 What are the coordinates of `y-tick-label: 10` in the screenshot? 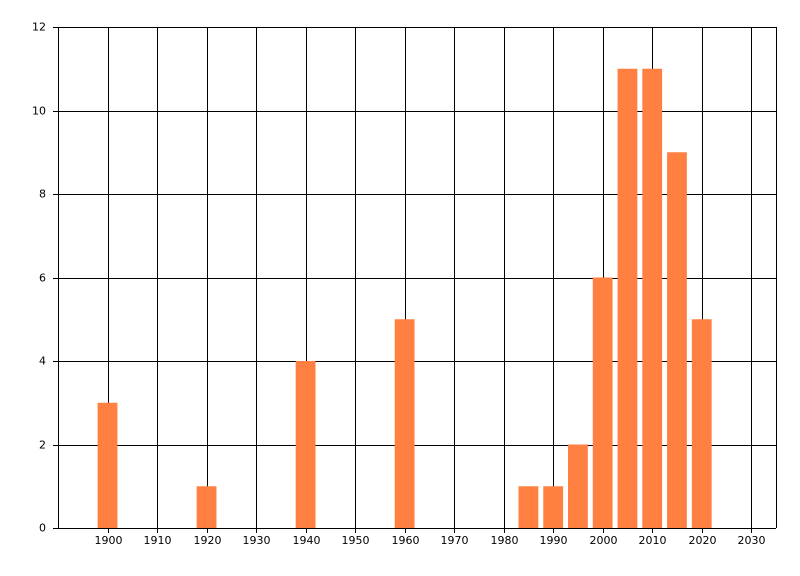 It's located at (39, 111).